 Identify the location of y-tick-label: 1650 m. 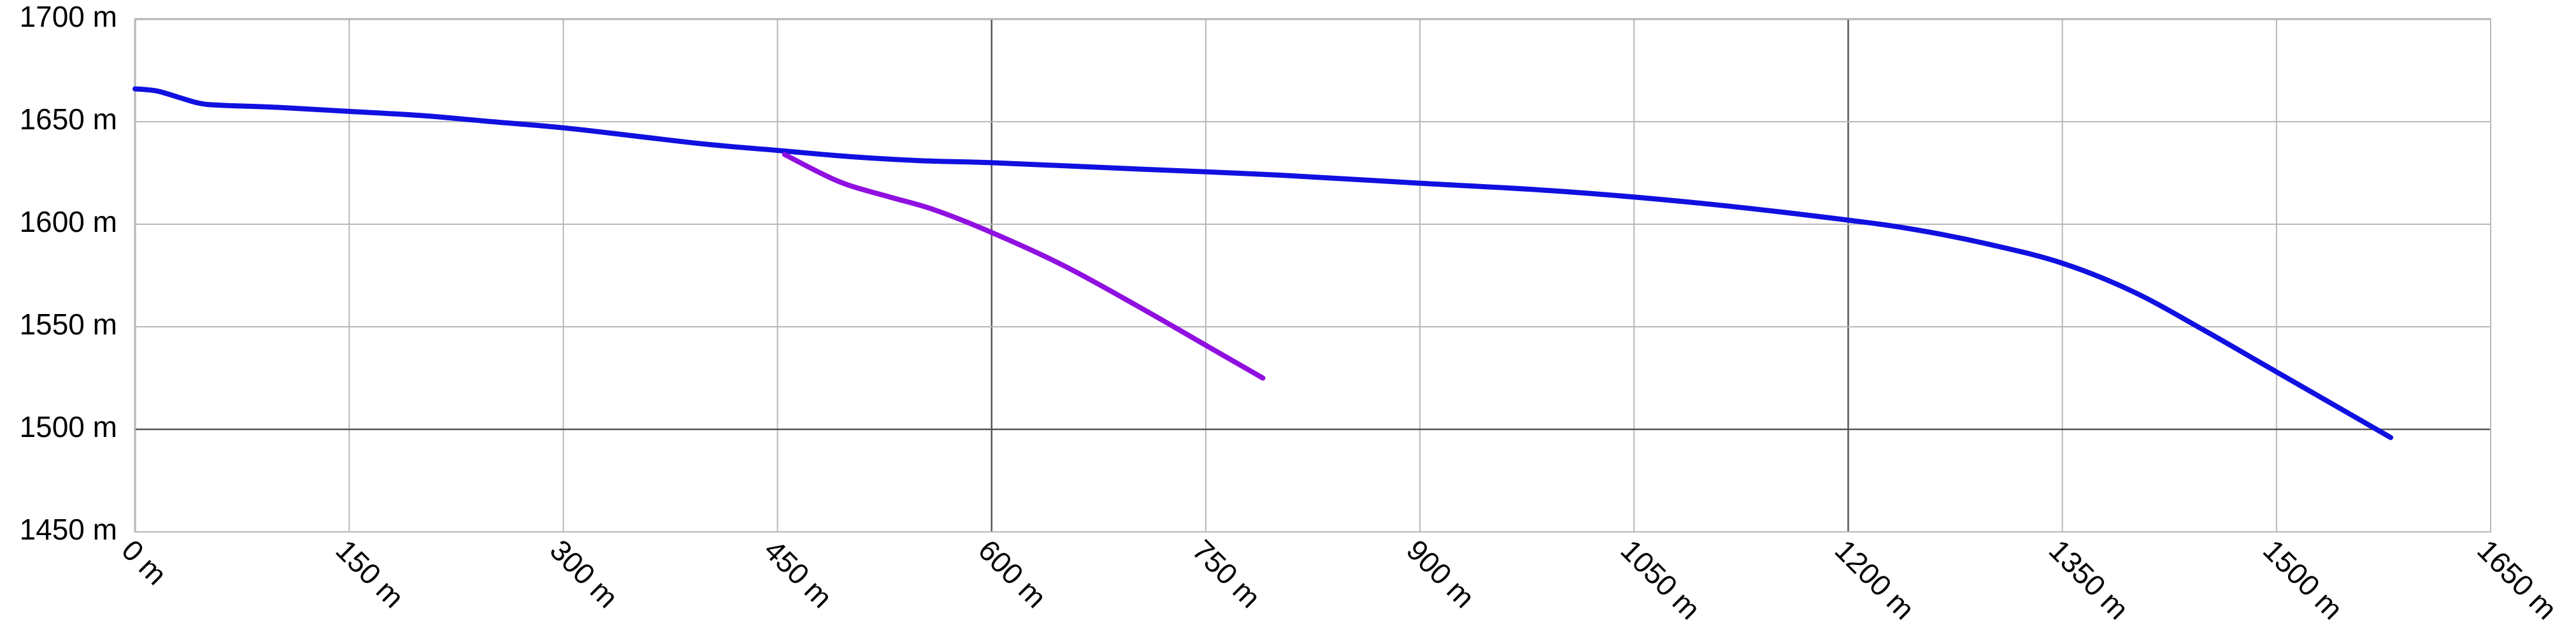
(68, 119).